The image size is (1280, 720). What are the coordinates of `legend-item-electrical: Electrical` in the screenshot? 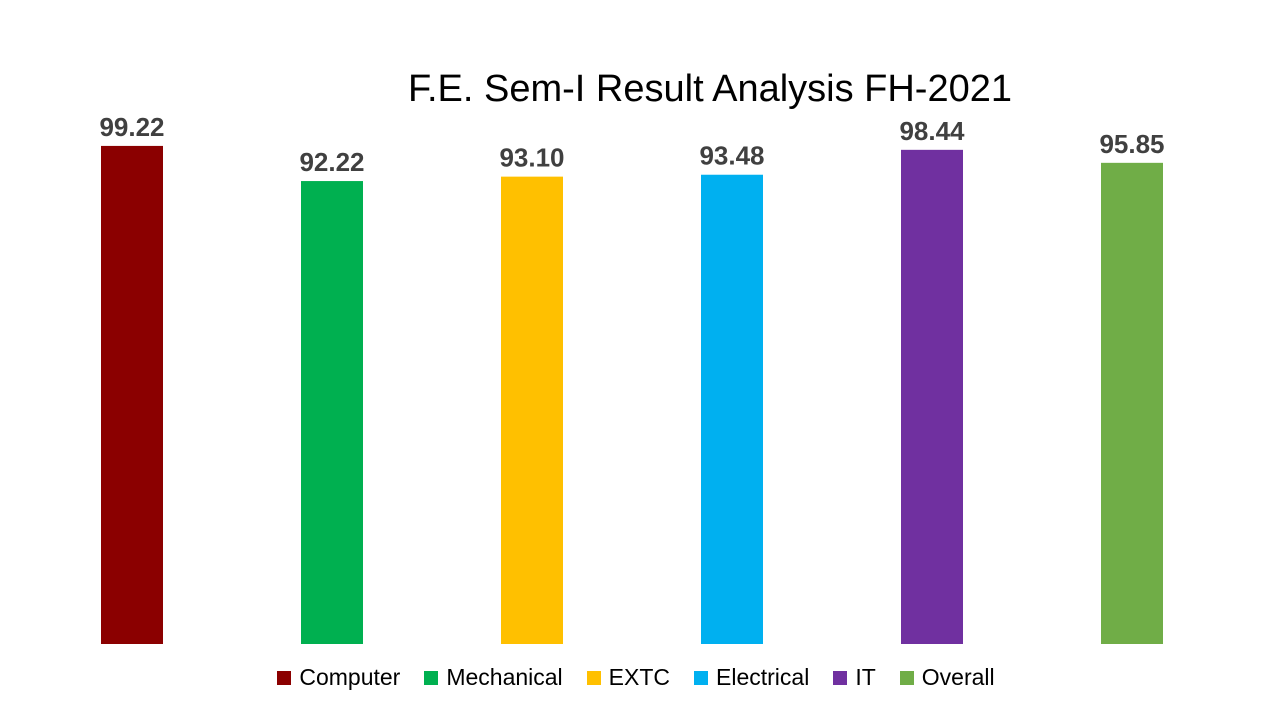 It's located at (751, 677).